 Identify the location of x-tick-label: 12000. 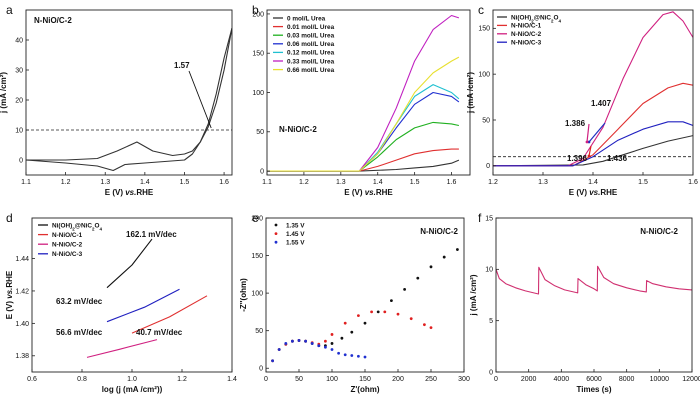
(691, 379).